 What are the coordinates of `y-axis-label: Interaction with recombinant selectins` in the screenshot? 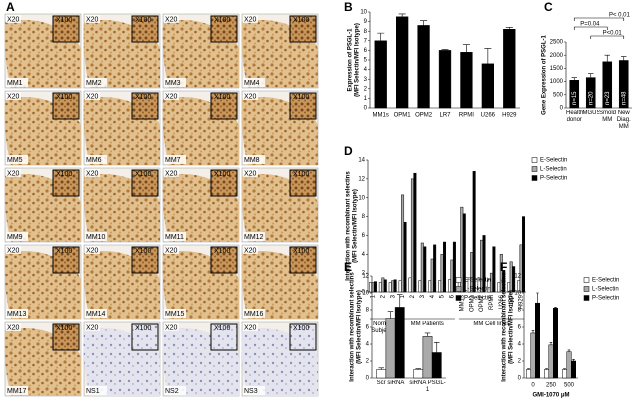 It's located at (505, 327).